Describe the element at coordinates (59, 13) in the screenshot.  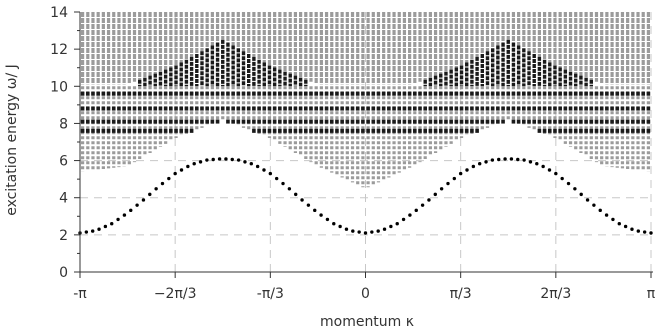
I see `y-tick-label: 14` at that location.